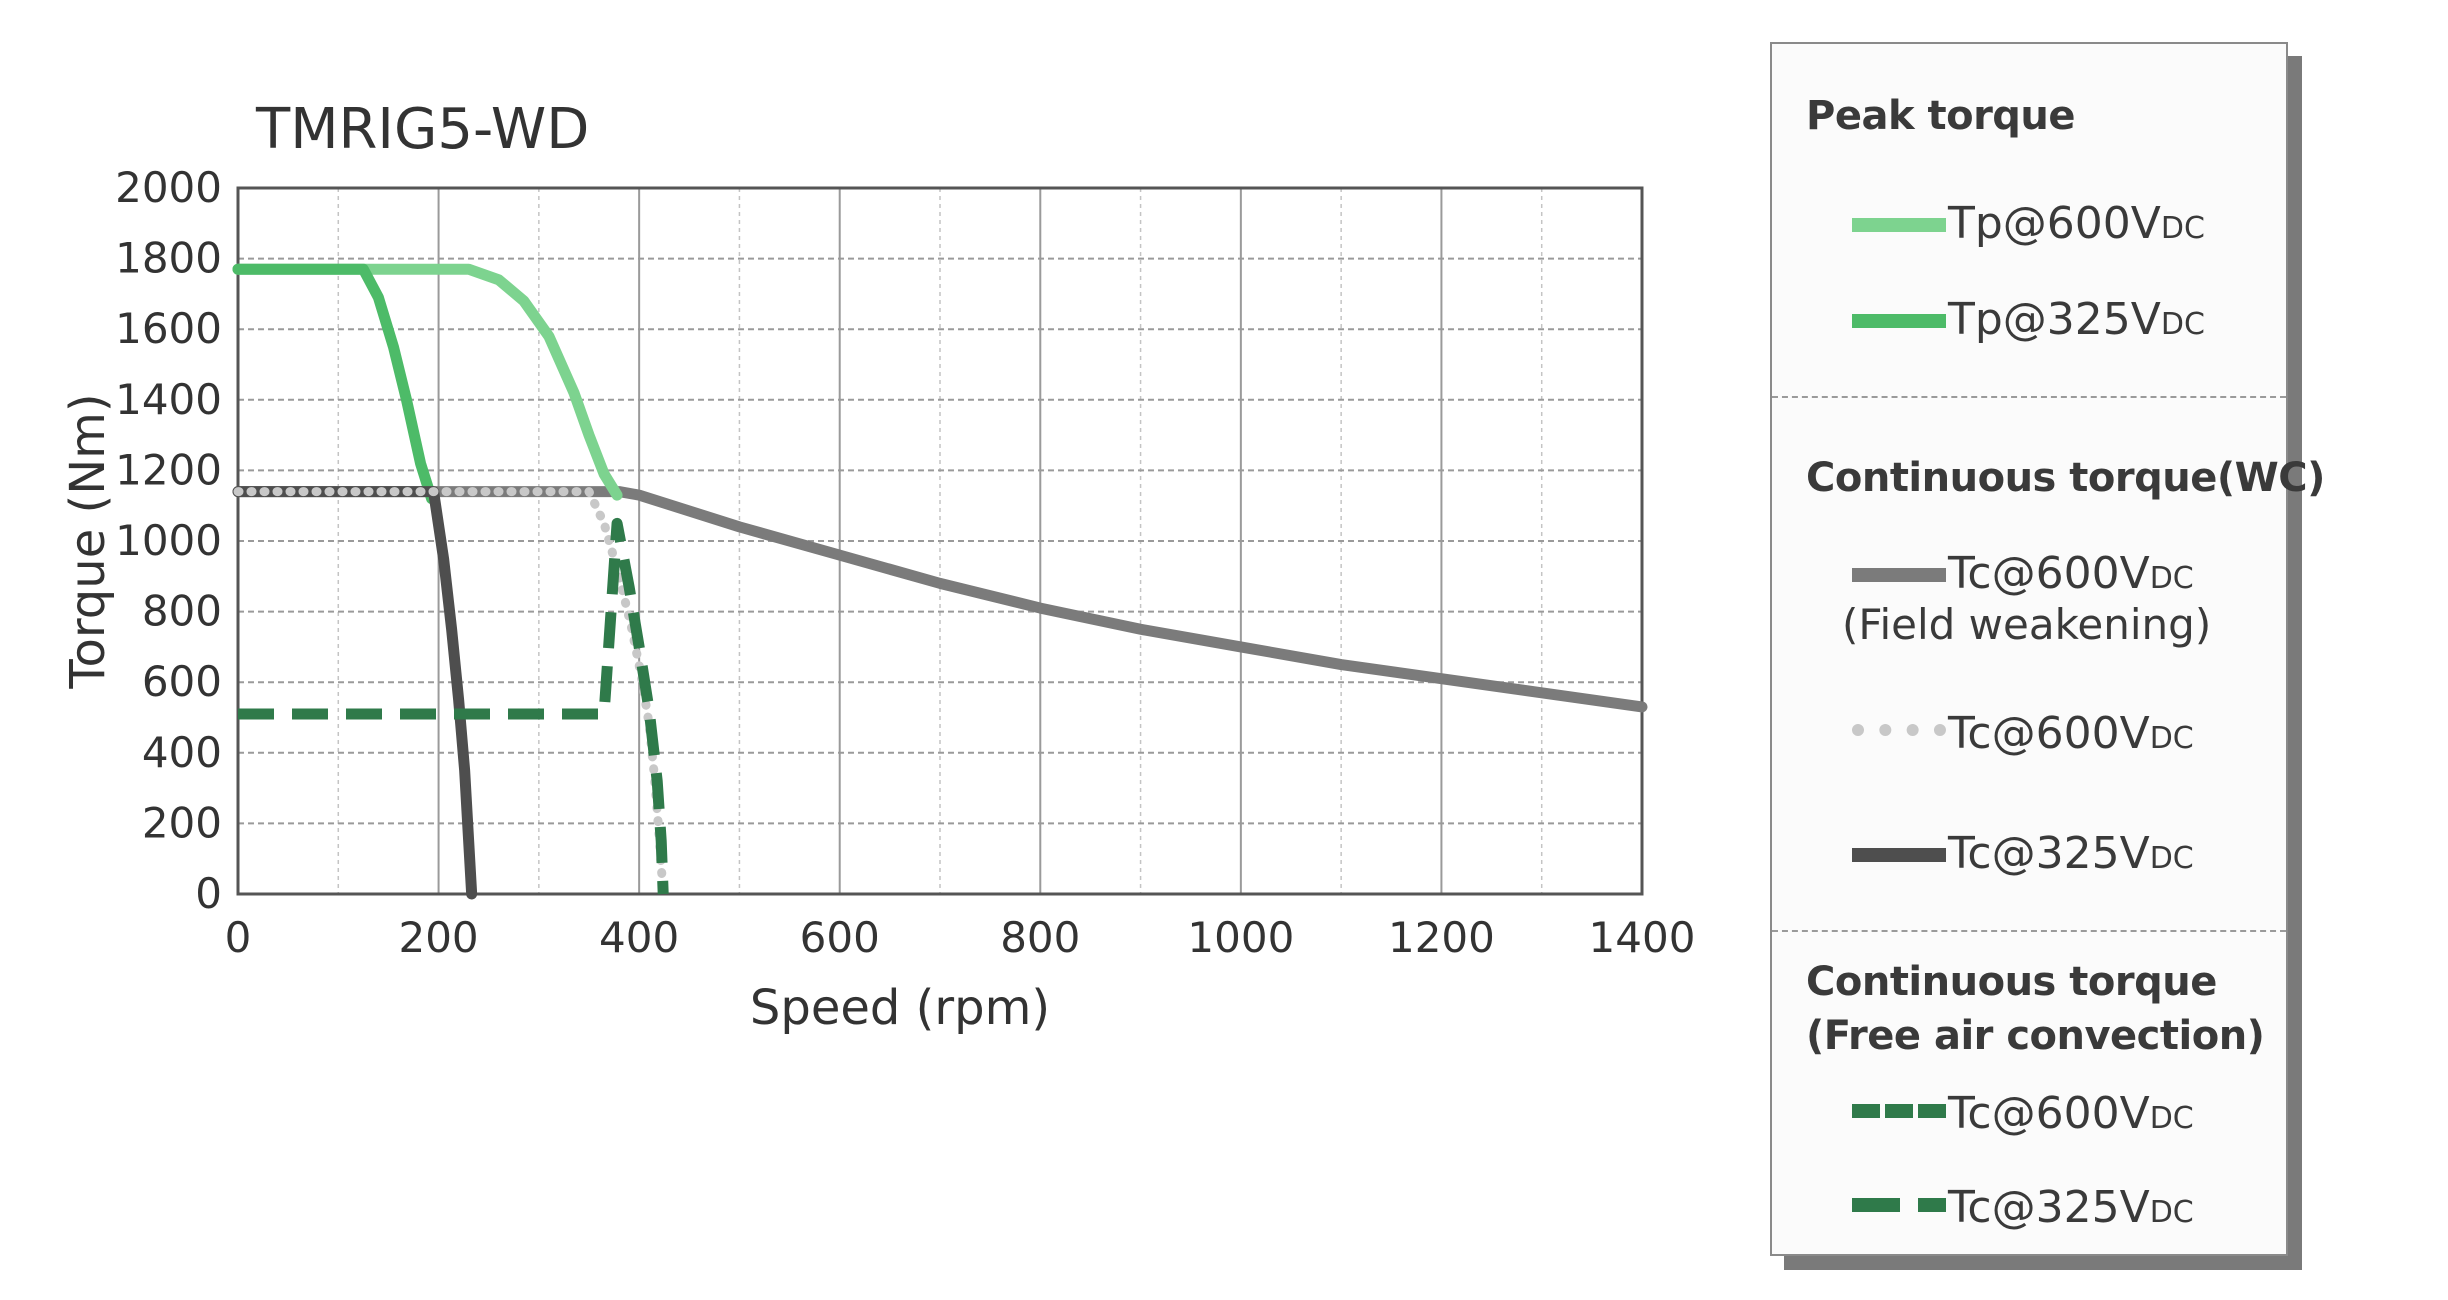 Image resolution: width=2448 pixels, height=1300 pixels. What do you see at coordinates (1899, 1111) in the screenshot?
I see `legend-swatch-tc-600-fac` at bounding box center [1899, 1111].